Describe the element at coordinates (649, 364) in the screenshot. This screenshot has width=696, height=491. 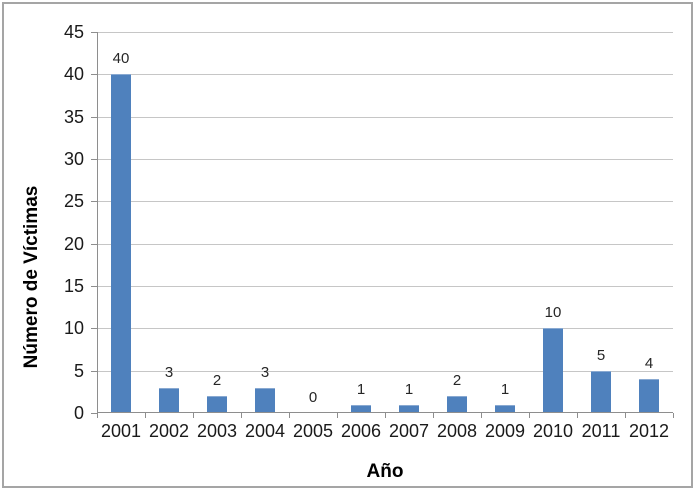
I see `data-label-2012: 4` at that location.